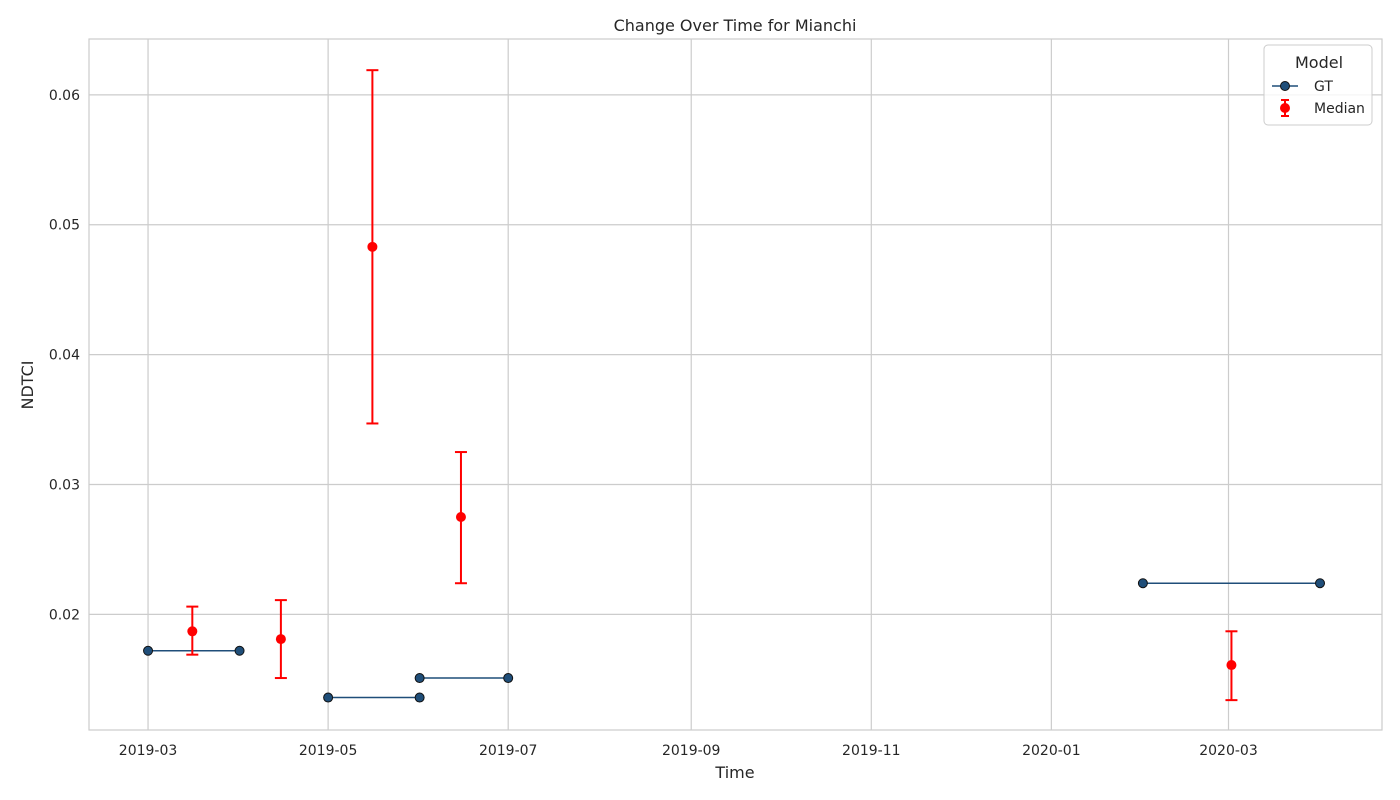 The image size is (1400, 800). What do you see at coordinates (64, 486) in the screenshot?
I see `y-tick-label: 0.03` at bounding box center [64, 486].